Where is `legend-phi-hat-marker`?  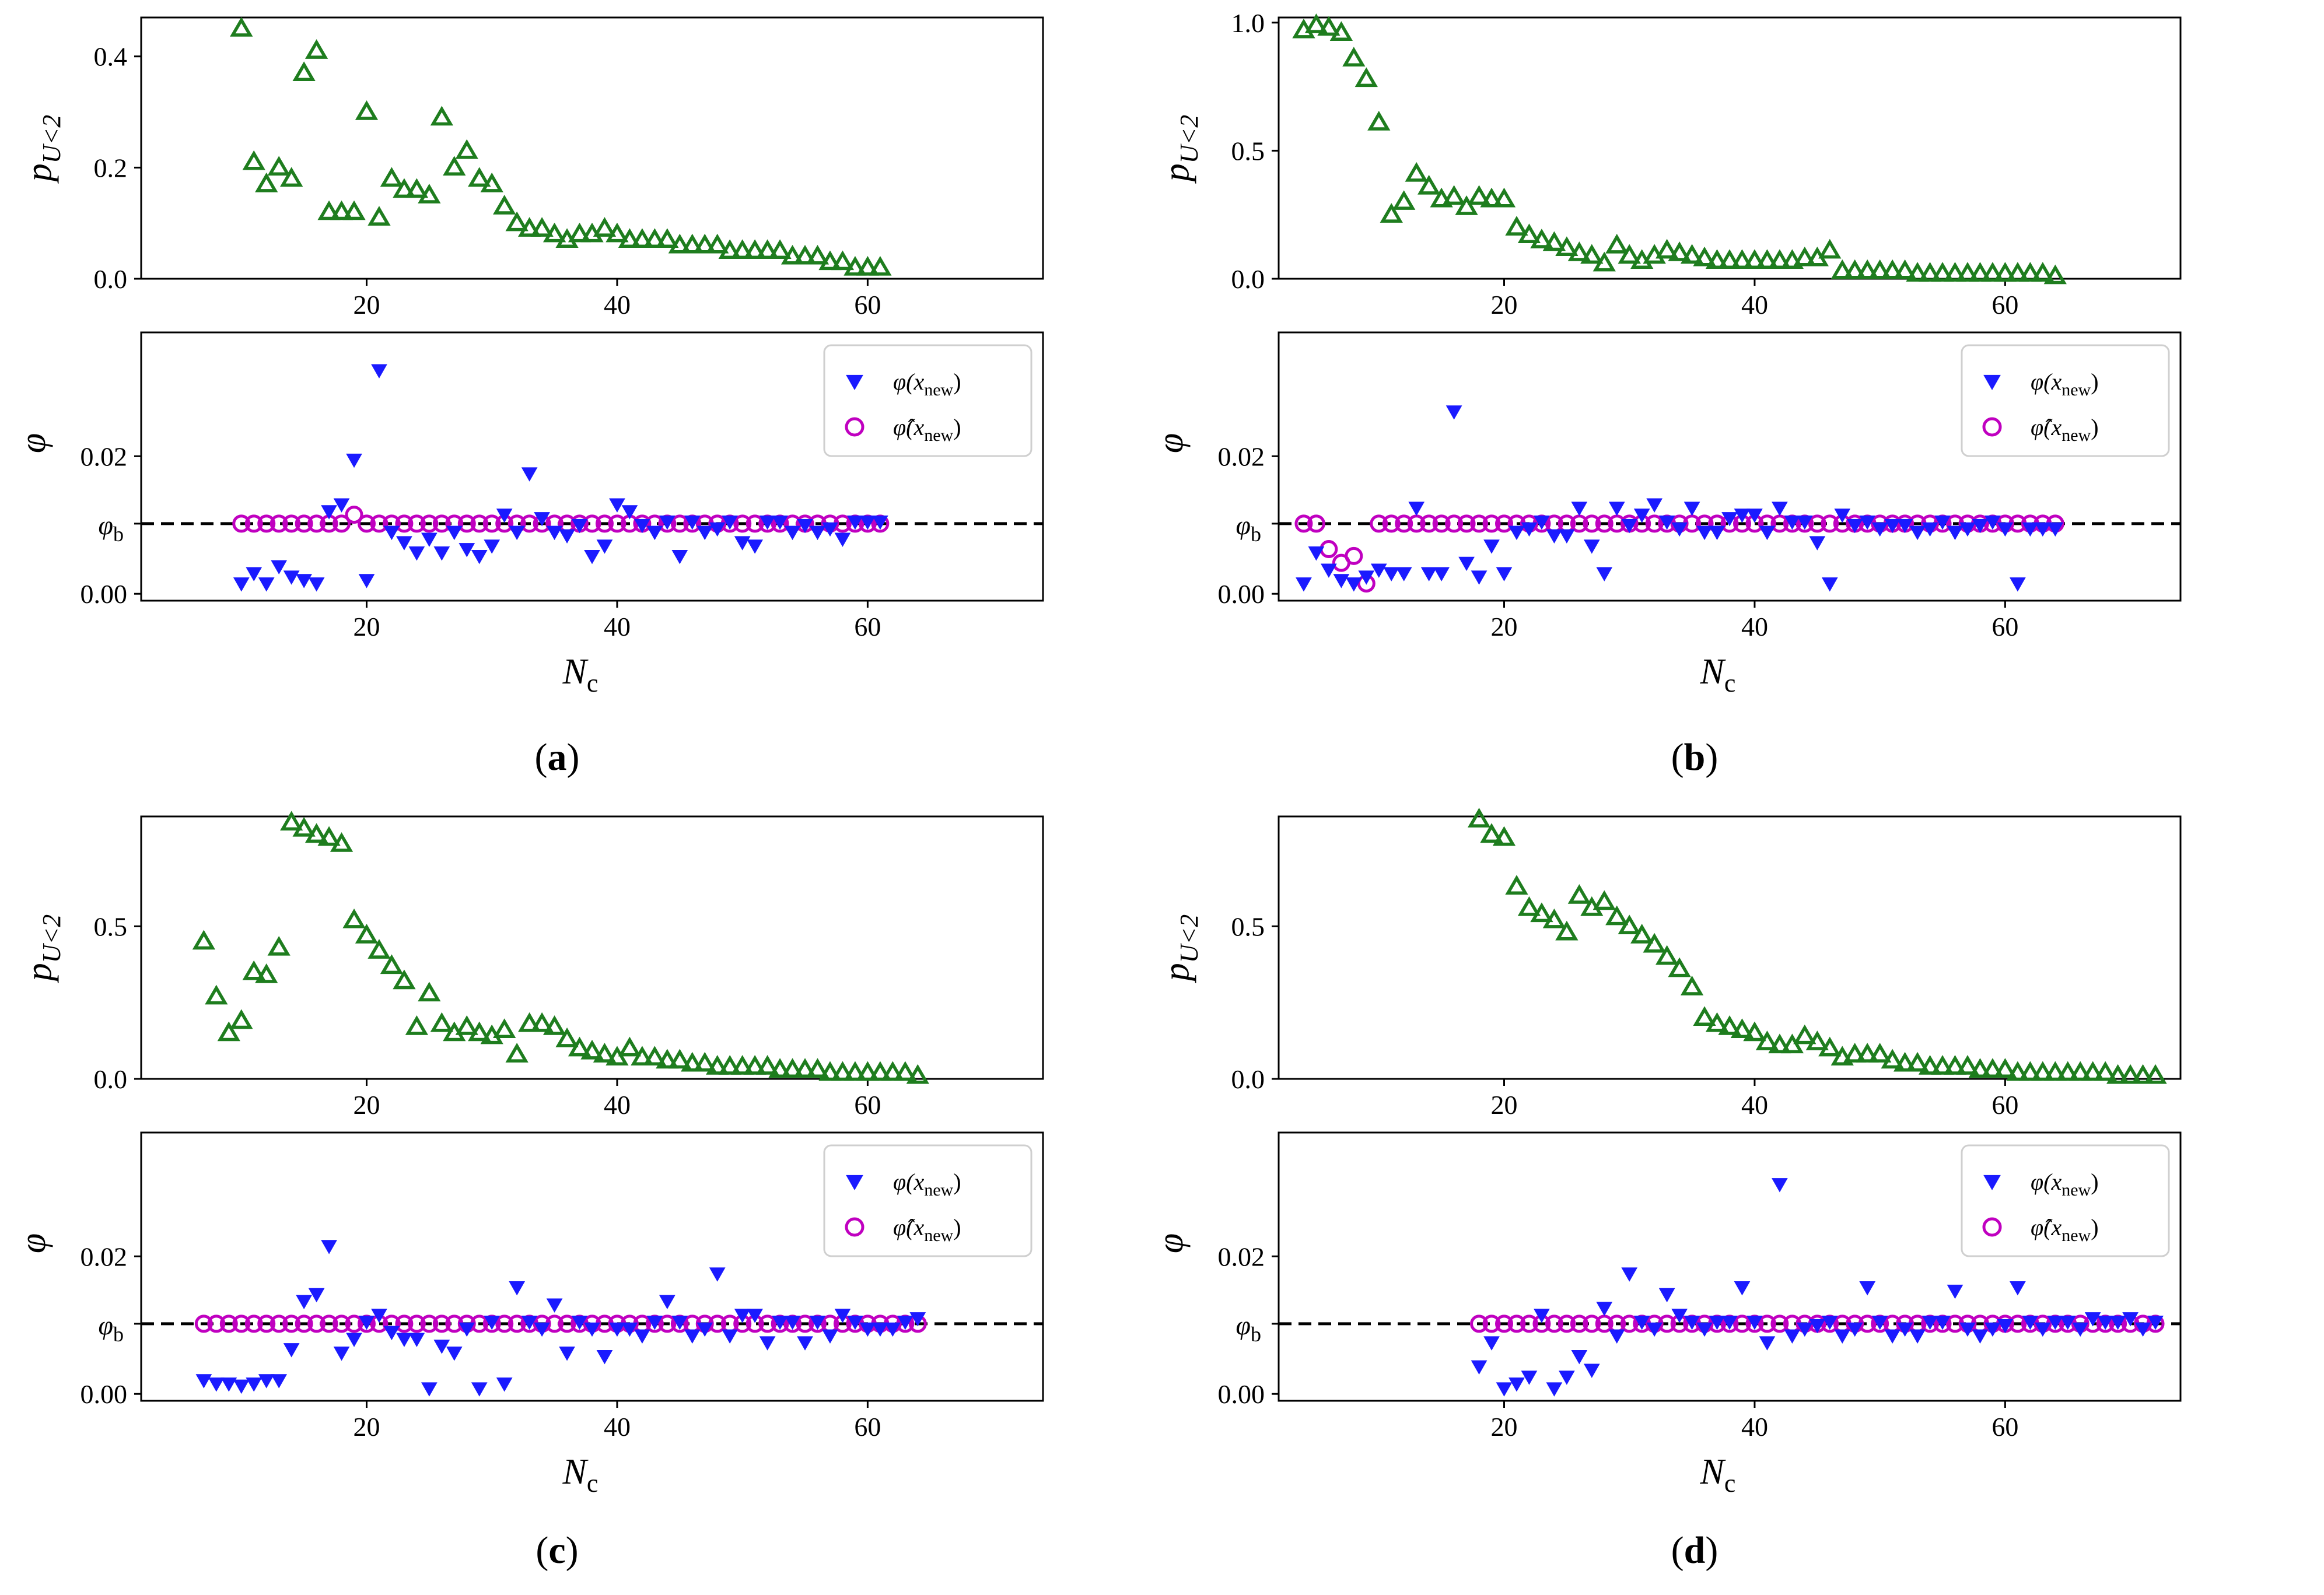
legend-phi-hat-marker is located at coordinates (1992, 427).